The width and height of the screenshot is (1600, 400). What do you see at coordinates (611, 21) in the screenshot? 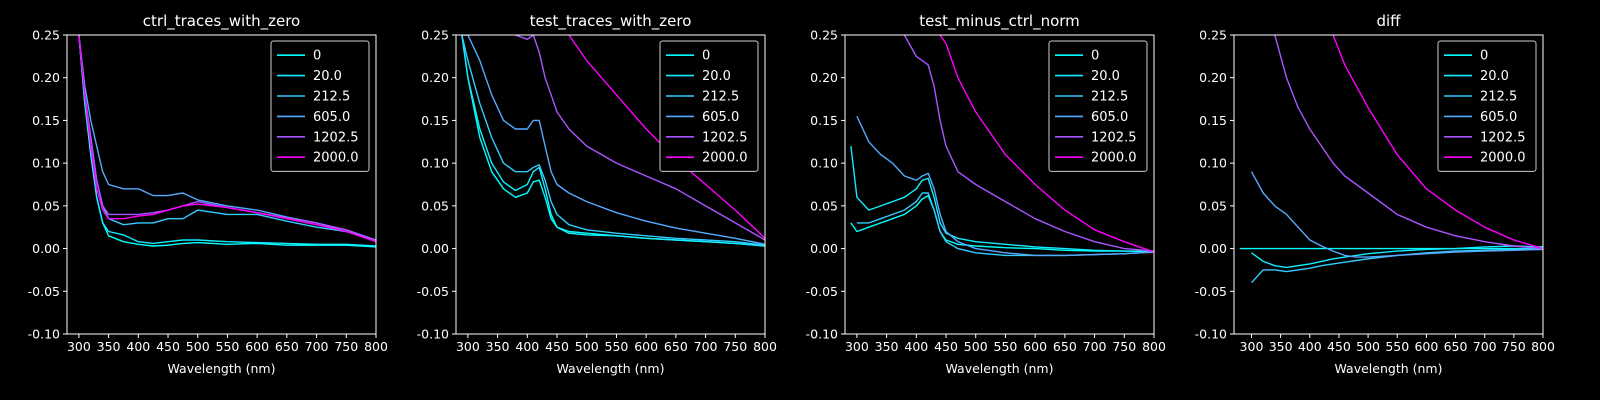
I see `chart-title: test_traces_with_zero` at bounding box center [611, 21].